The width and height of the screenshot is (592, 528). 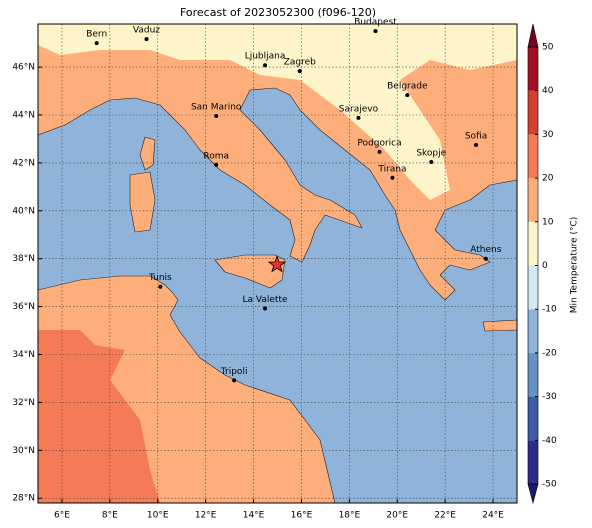 I want to click on y-tick-label: 46°N, so click(x=23, y=68).